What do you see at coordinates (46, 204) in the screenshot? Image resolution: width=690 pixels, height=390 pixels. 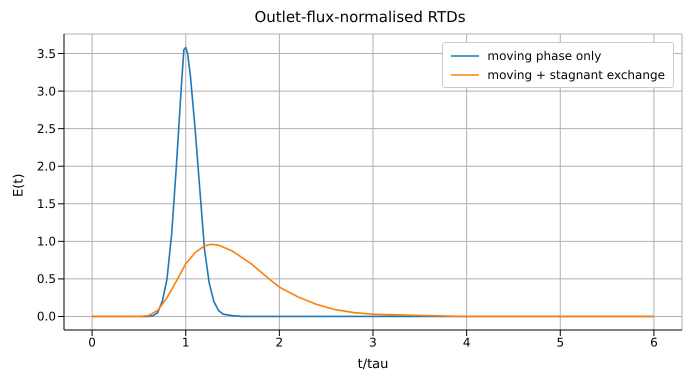 I see `y-tick-label: 1.5` at bounding box center [46, 204].